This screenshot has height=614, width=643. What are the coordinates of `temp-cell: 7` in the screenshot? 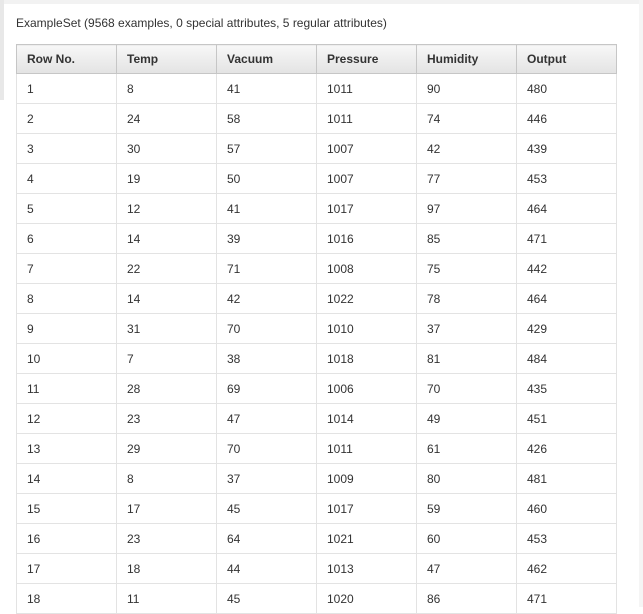 It's located at (166, 358).